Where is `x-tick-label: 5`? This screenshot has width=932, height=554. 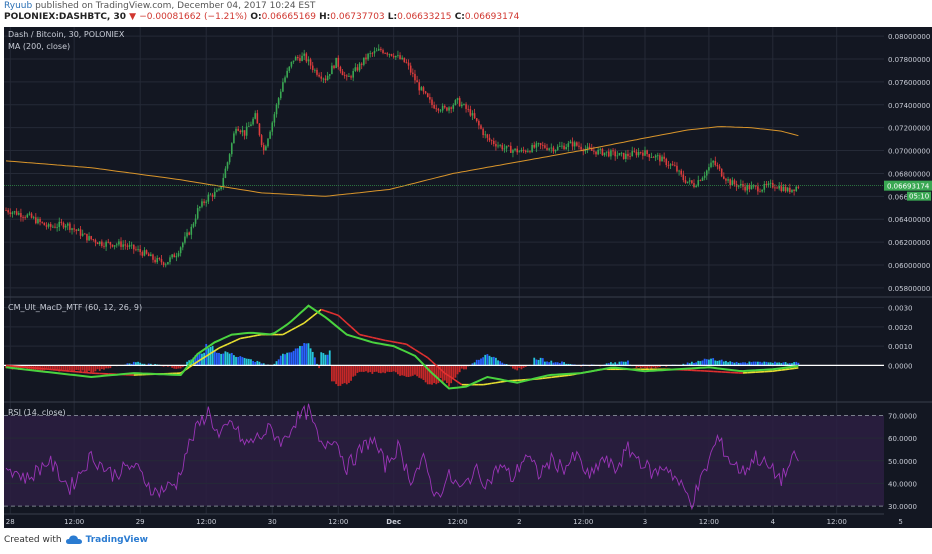 x-tick-label: 5 is located at coordinates (900, 522).